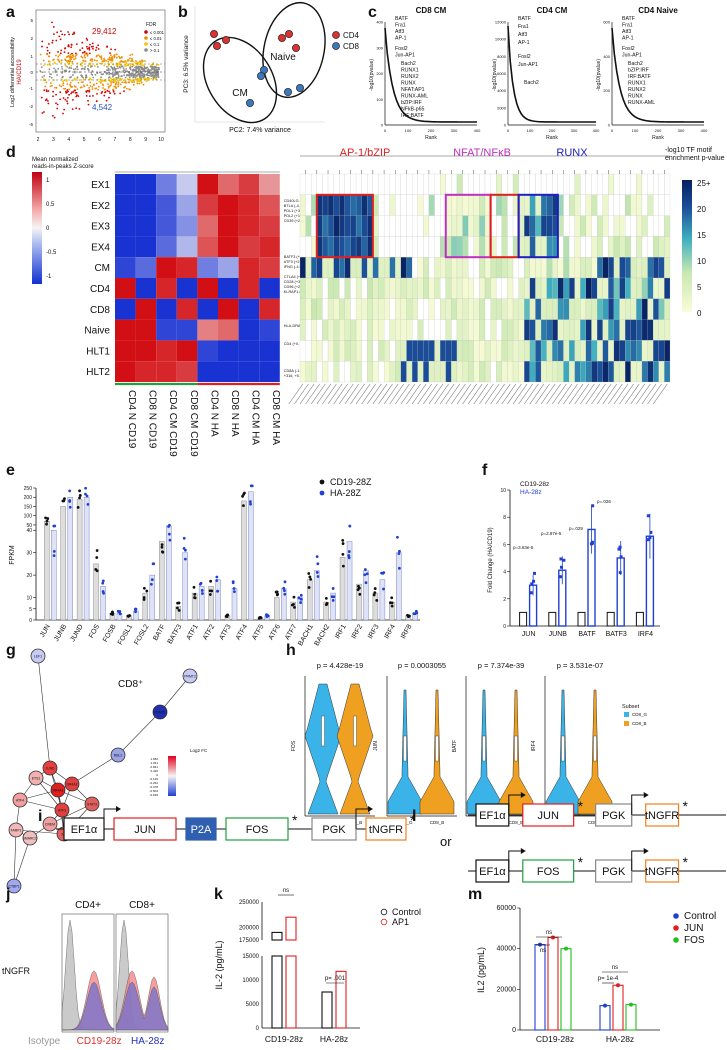 The width and height of the screenshot is (727, 1050). I want to click on heatmap-col-label: CD8 CM CD19, so click(193, 423).